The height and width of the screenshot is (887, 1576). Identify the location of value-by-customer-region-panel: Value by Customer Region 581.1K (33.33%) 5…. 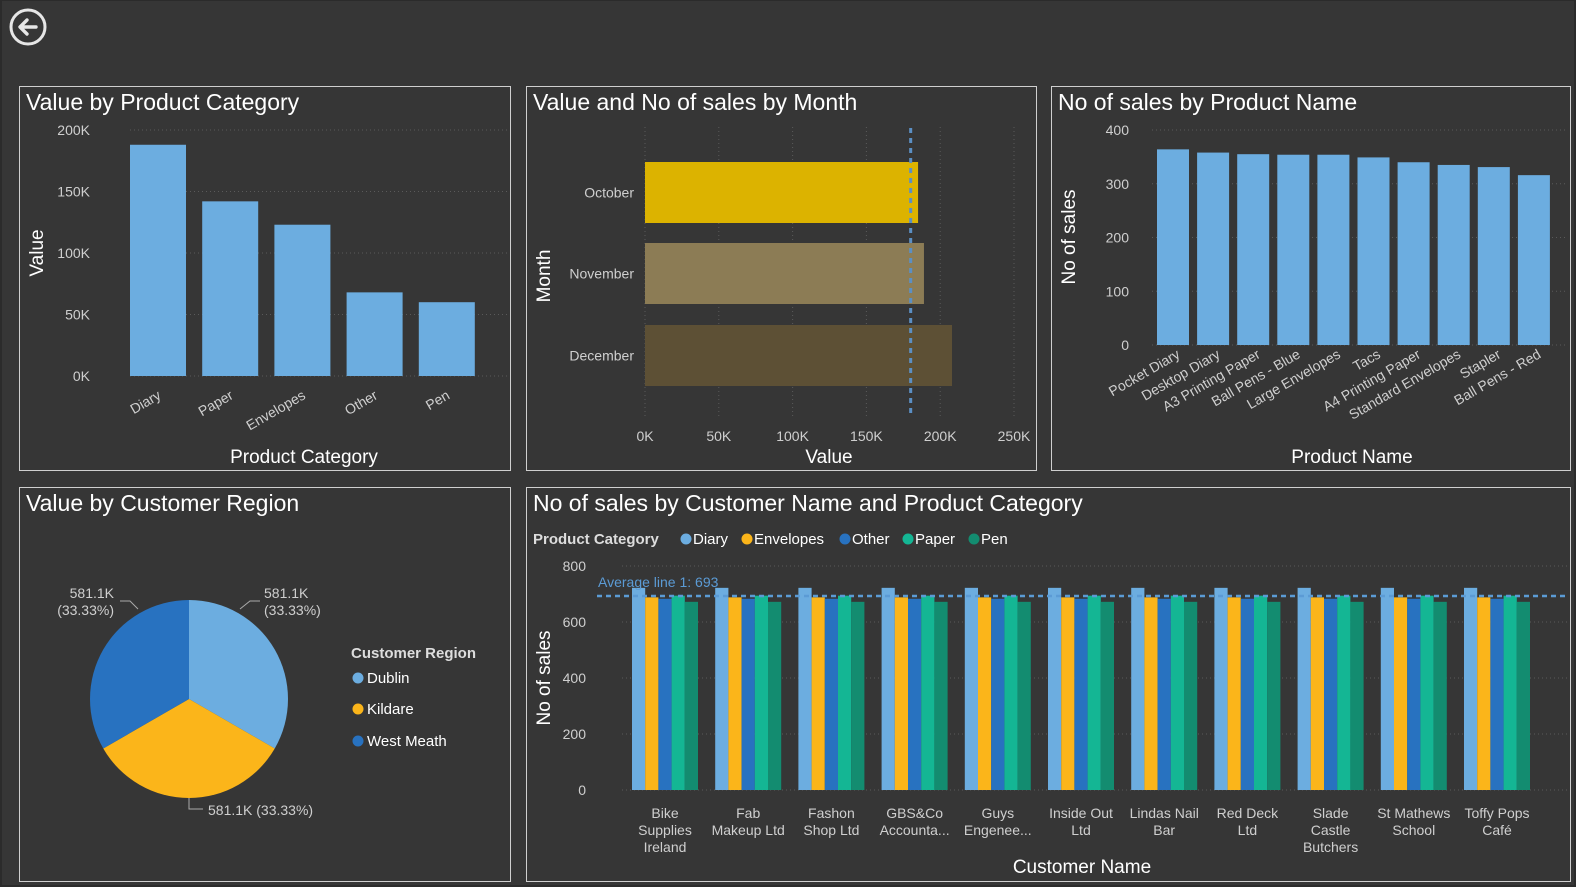
(265, 684).